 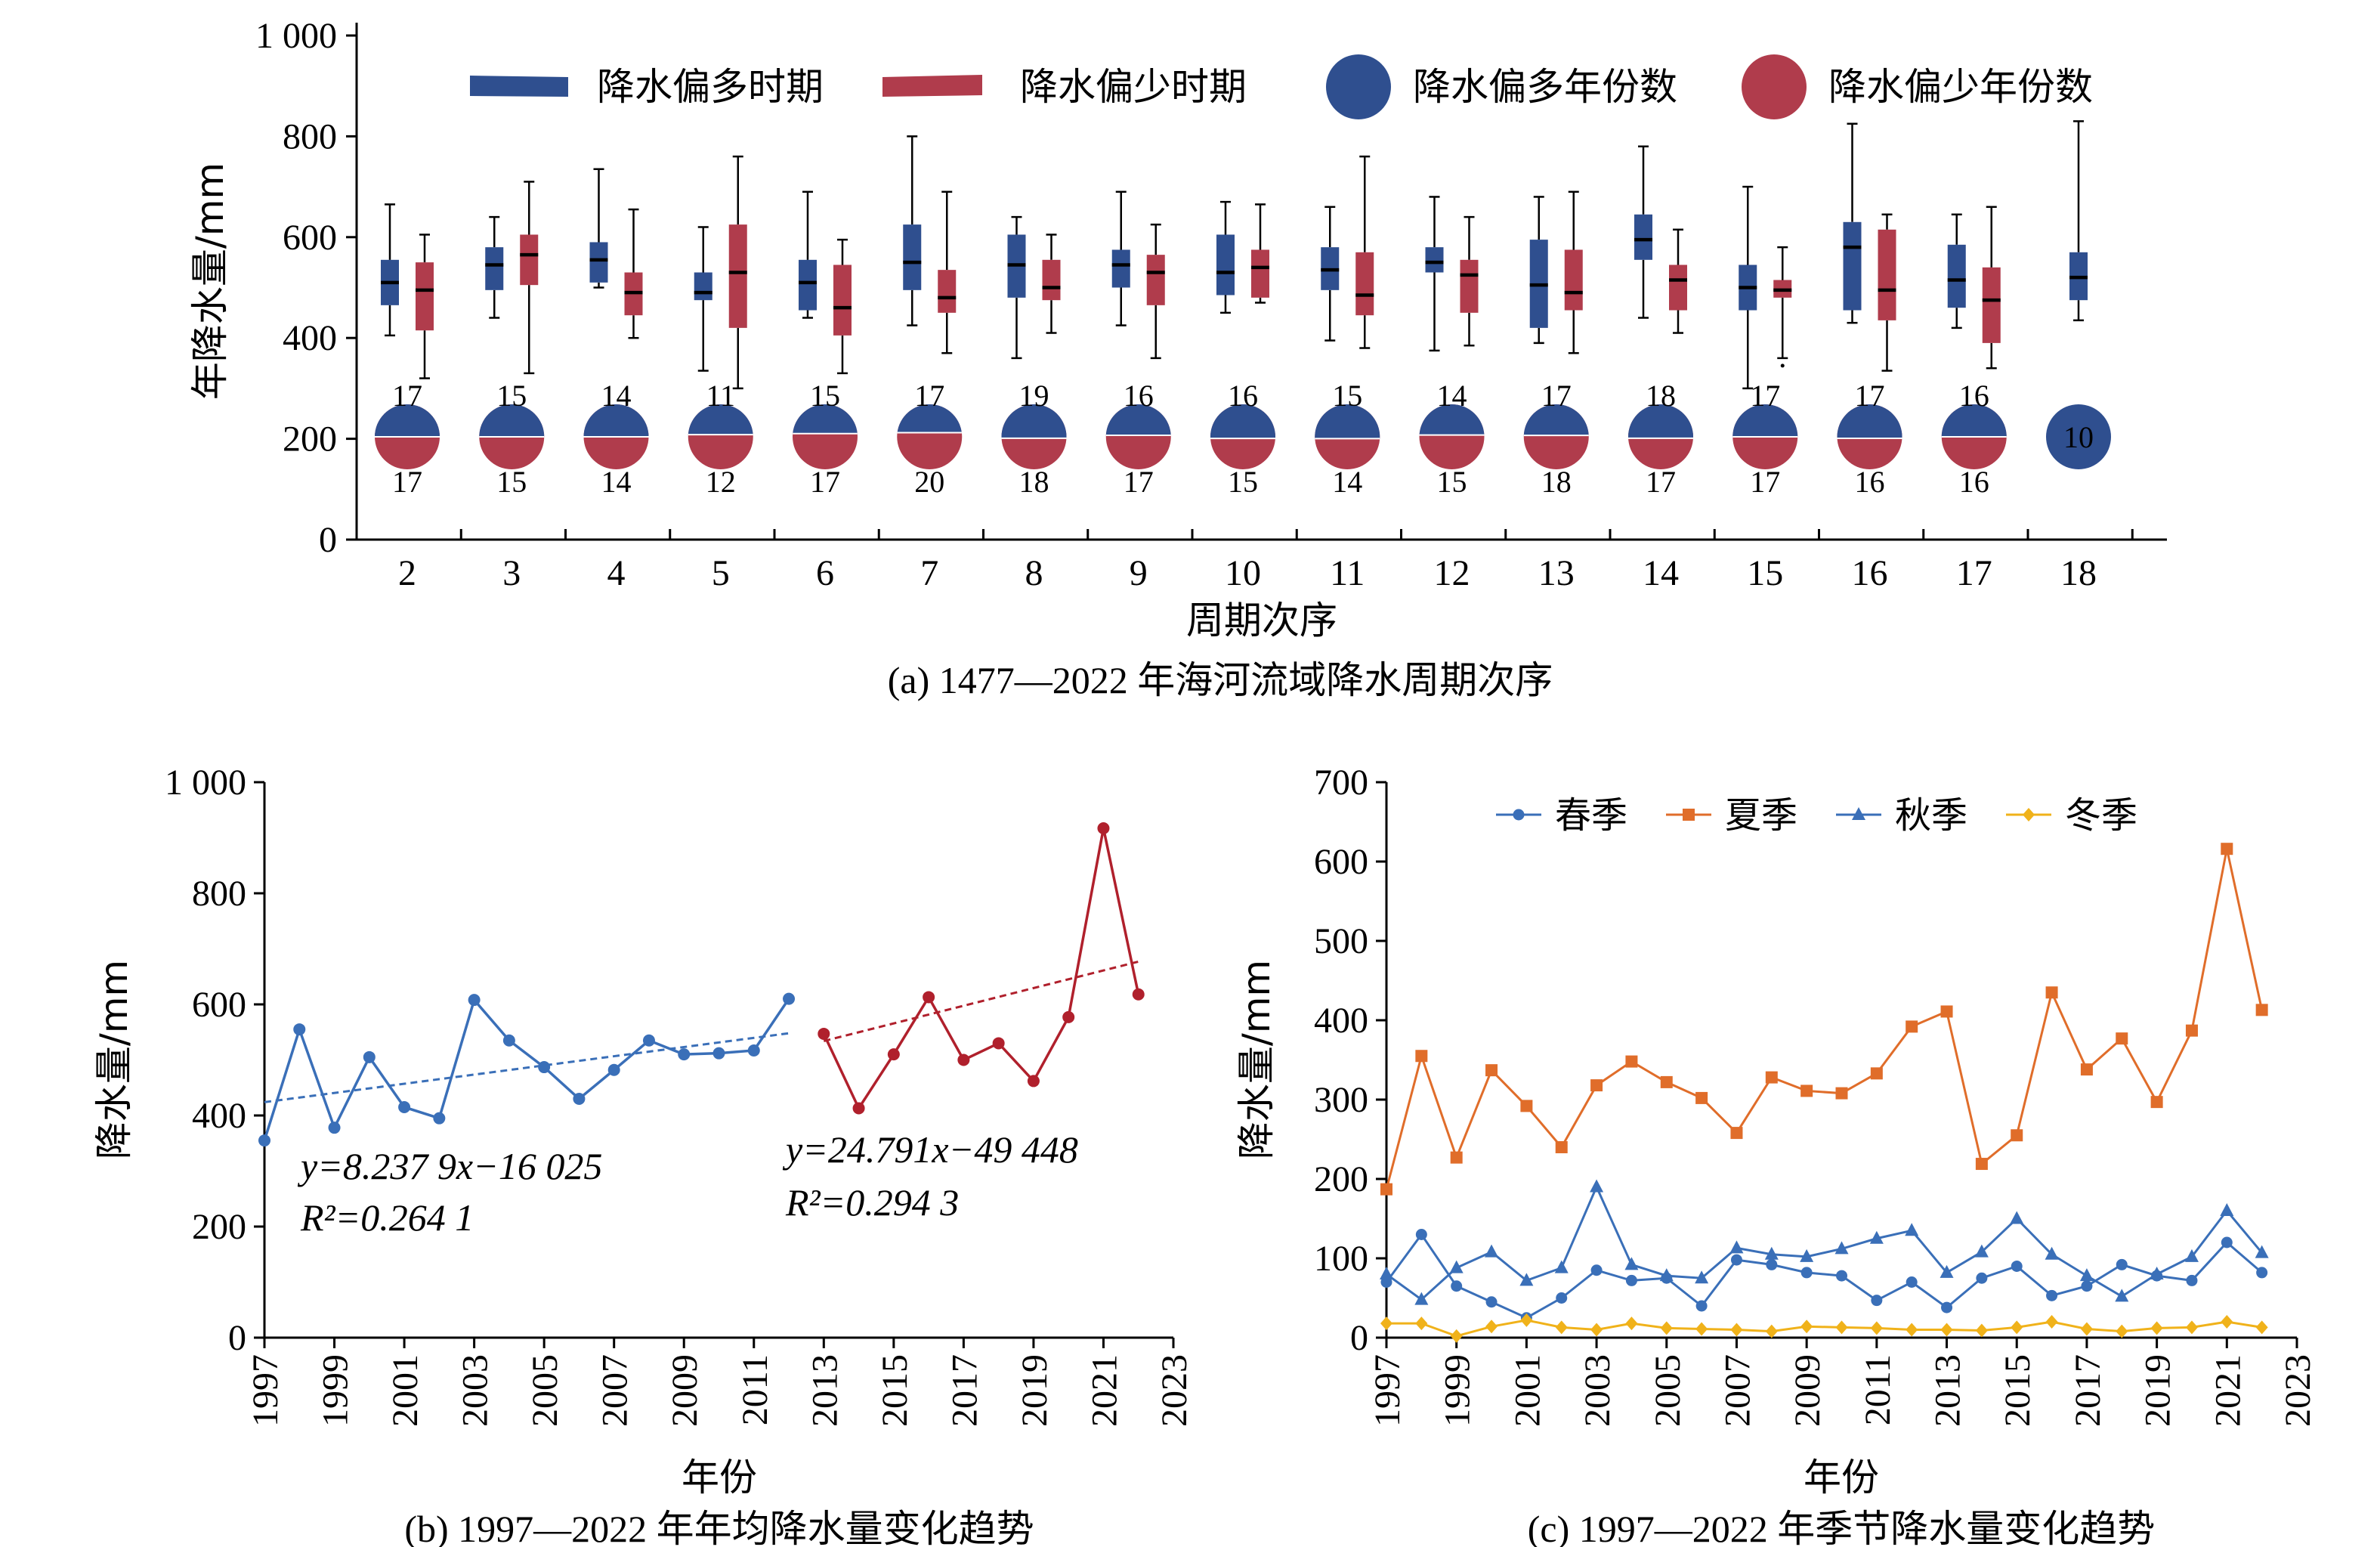 I want to click on dry-count-label: 18, so click(x=1034, y=482).